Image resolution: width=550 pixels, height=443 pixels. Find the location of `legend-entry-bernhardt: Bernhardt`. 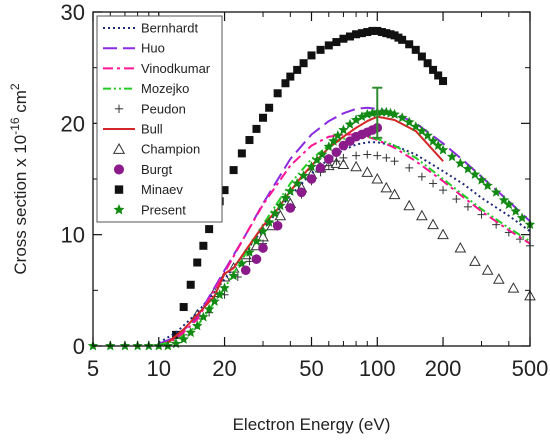

legend-entry-bernhardt: Bernhardt is located at coordinates (150, 28).